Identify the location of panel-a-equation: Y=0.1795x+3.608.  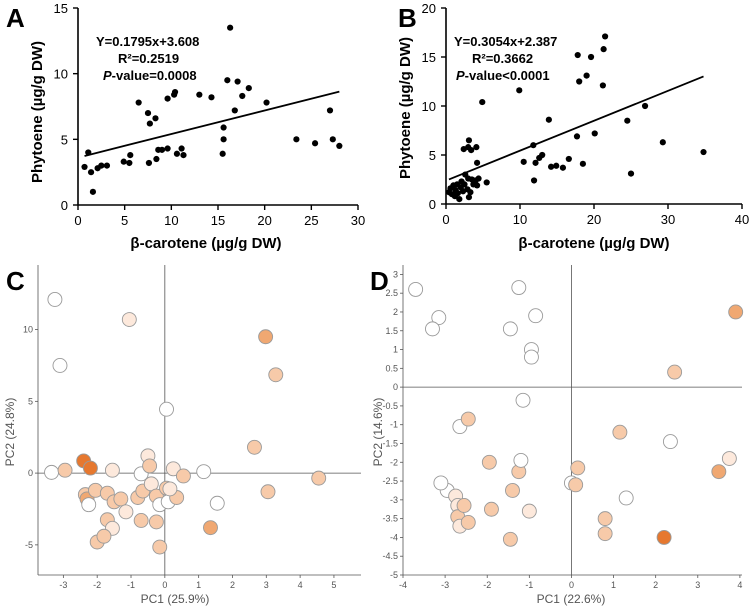
(147, 41).